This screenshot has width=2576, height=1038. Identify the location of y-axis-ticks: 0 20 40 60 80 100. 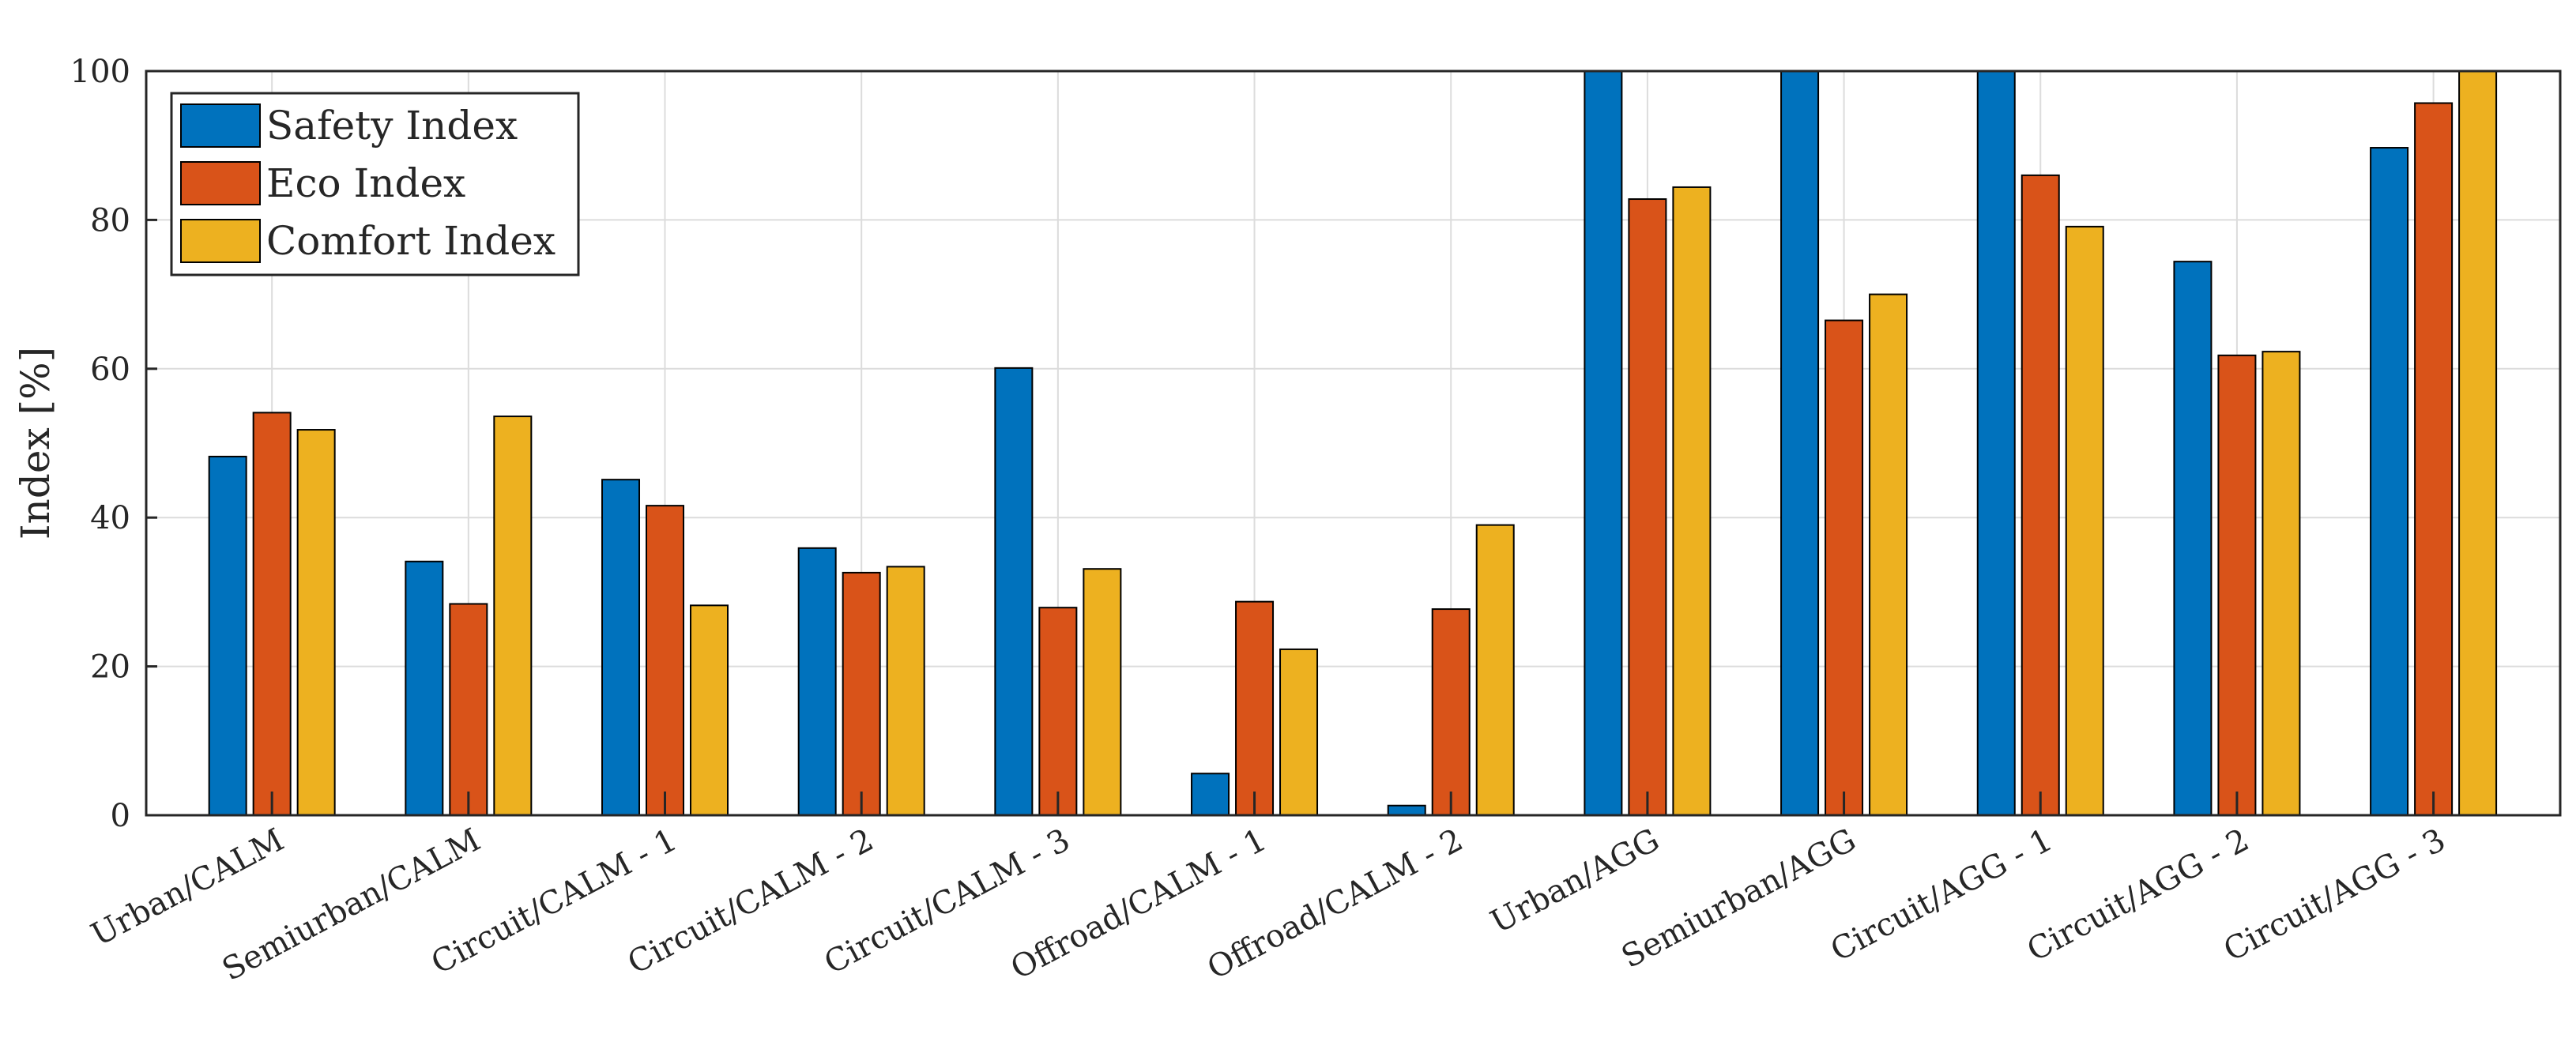
(113, 444).